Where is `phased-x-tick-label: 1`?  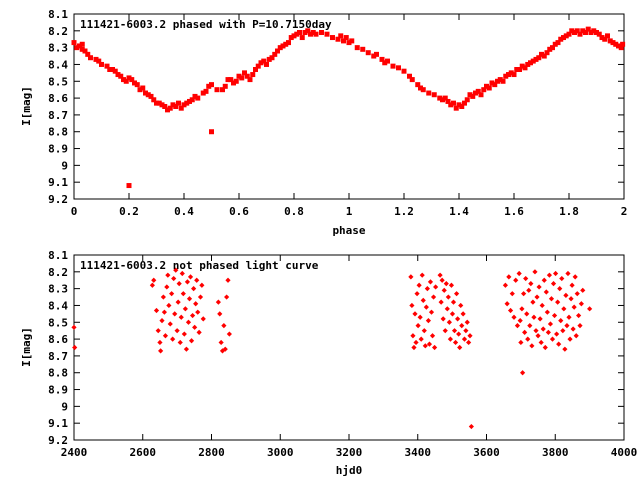
phased-x-tick-label: 1 is located at coordinates (349, 211).